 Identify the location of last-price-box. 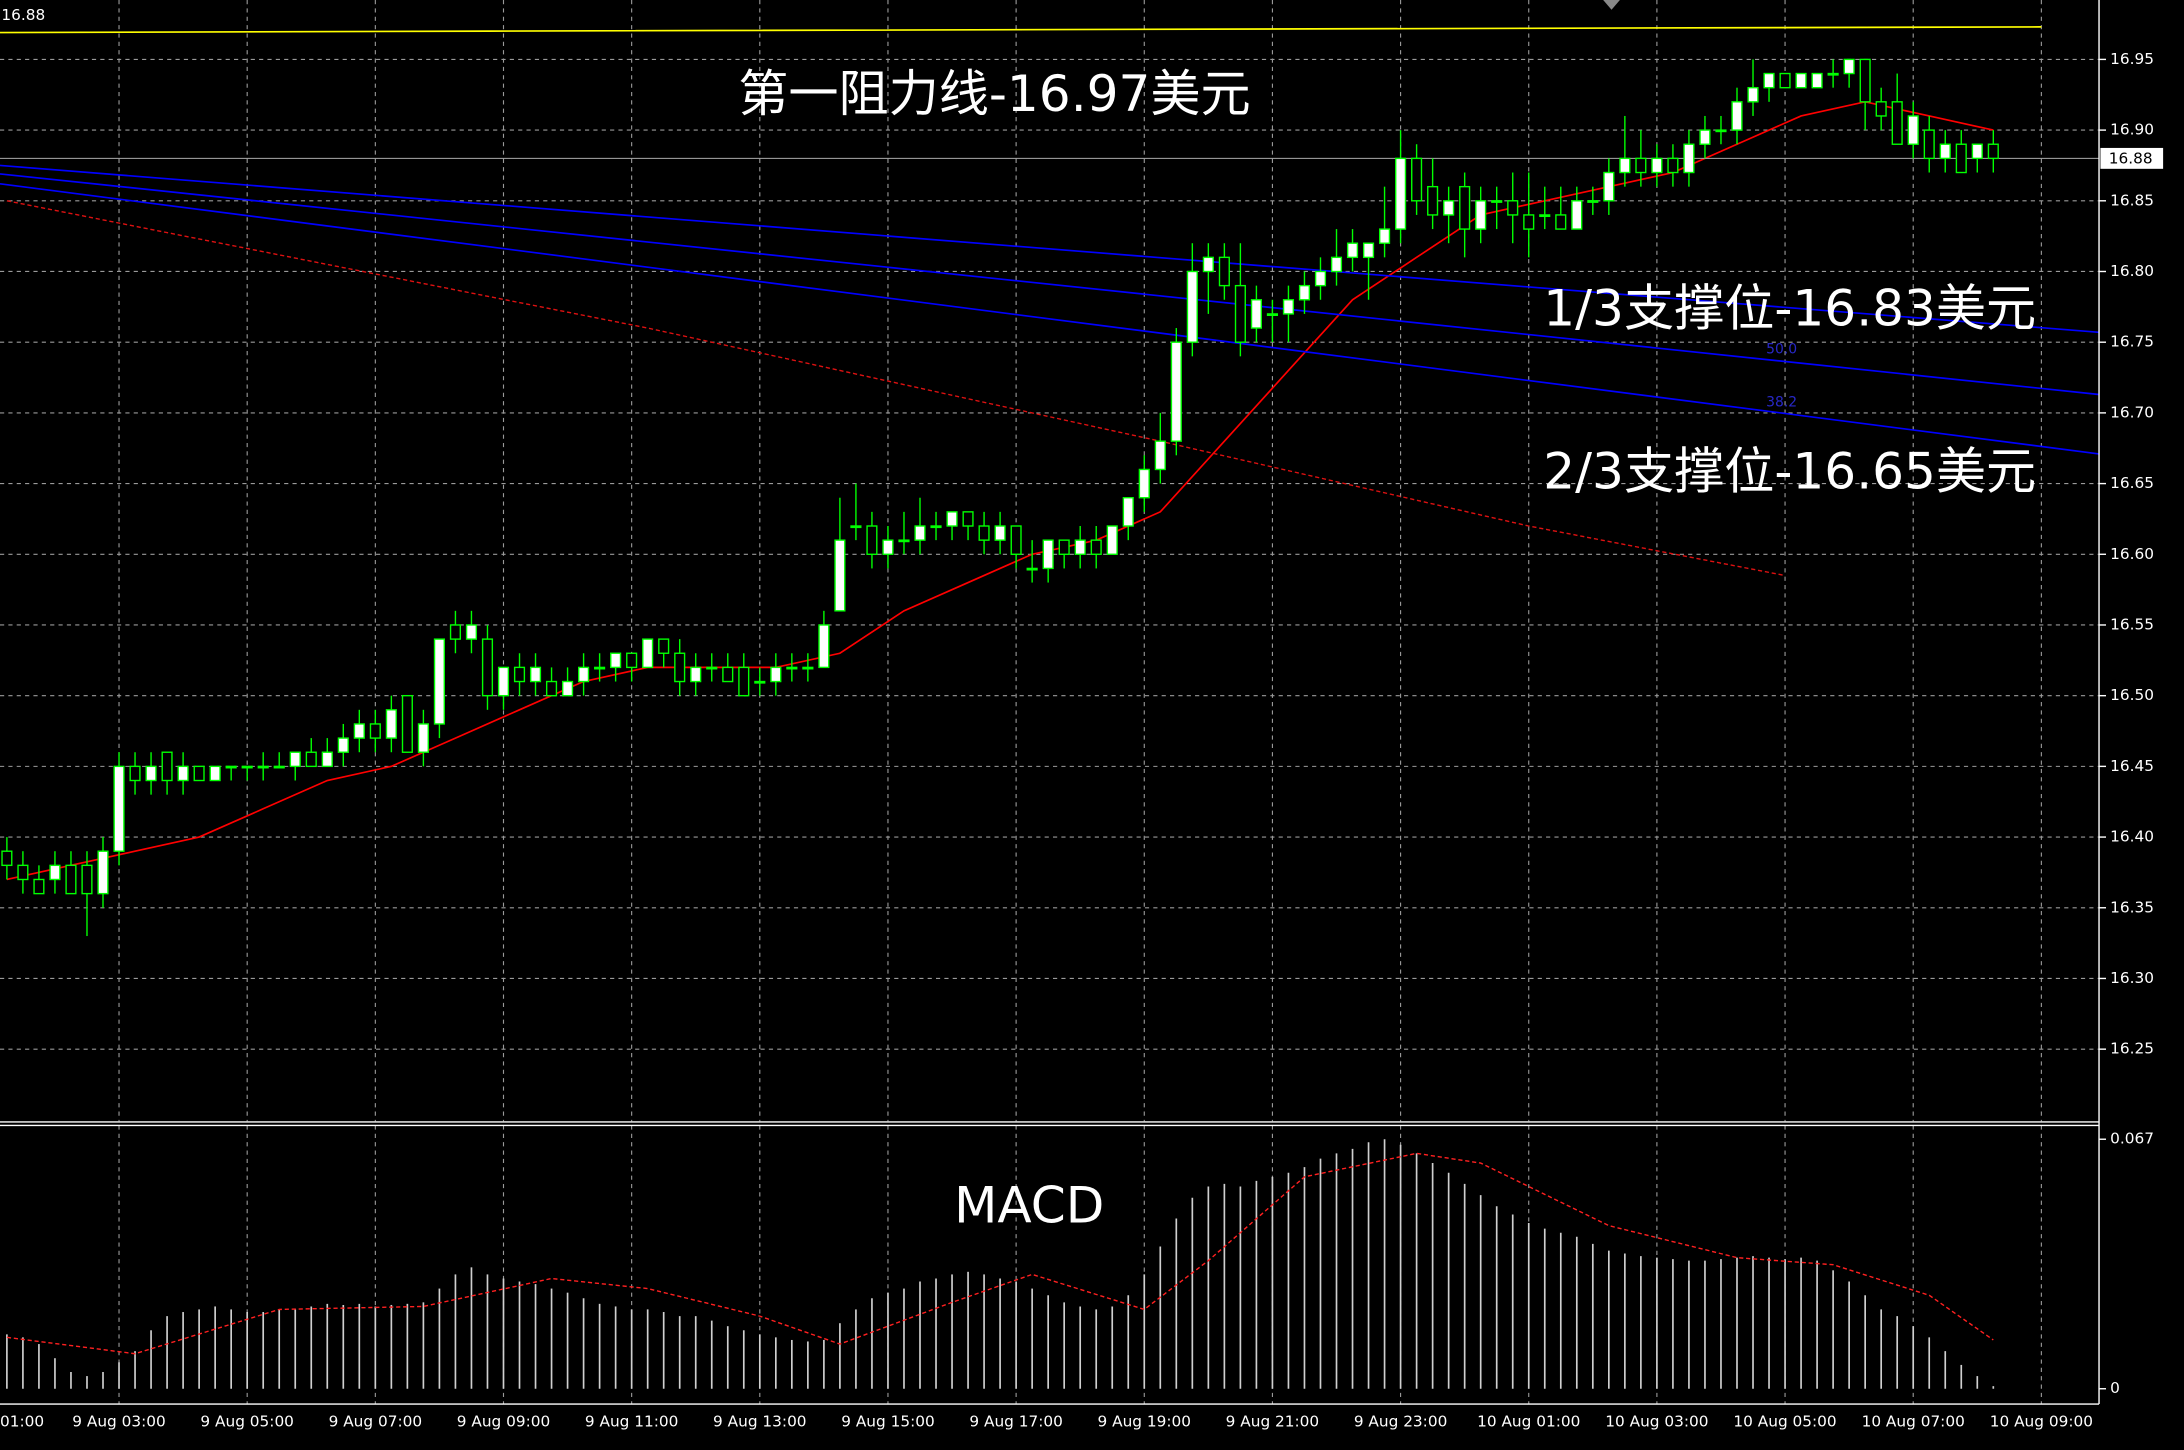
(2132, 158).